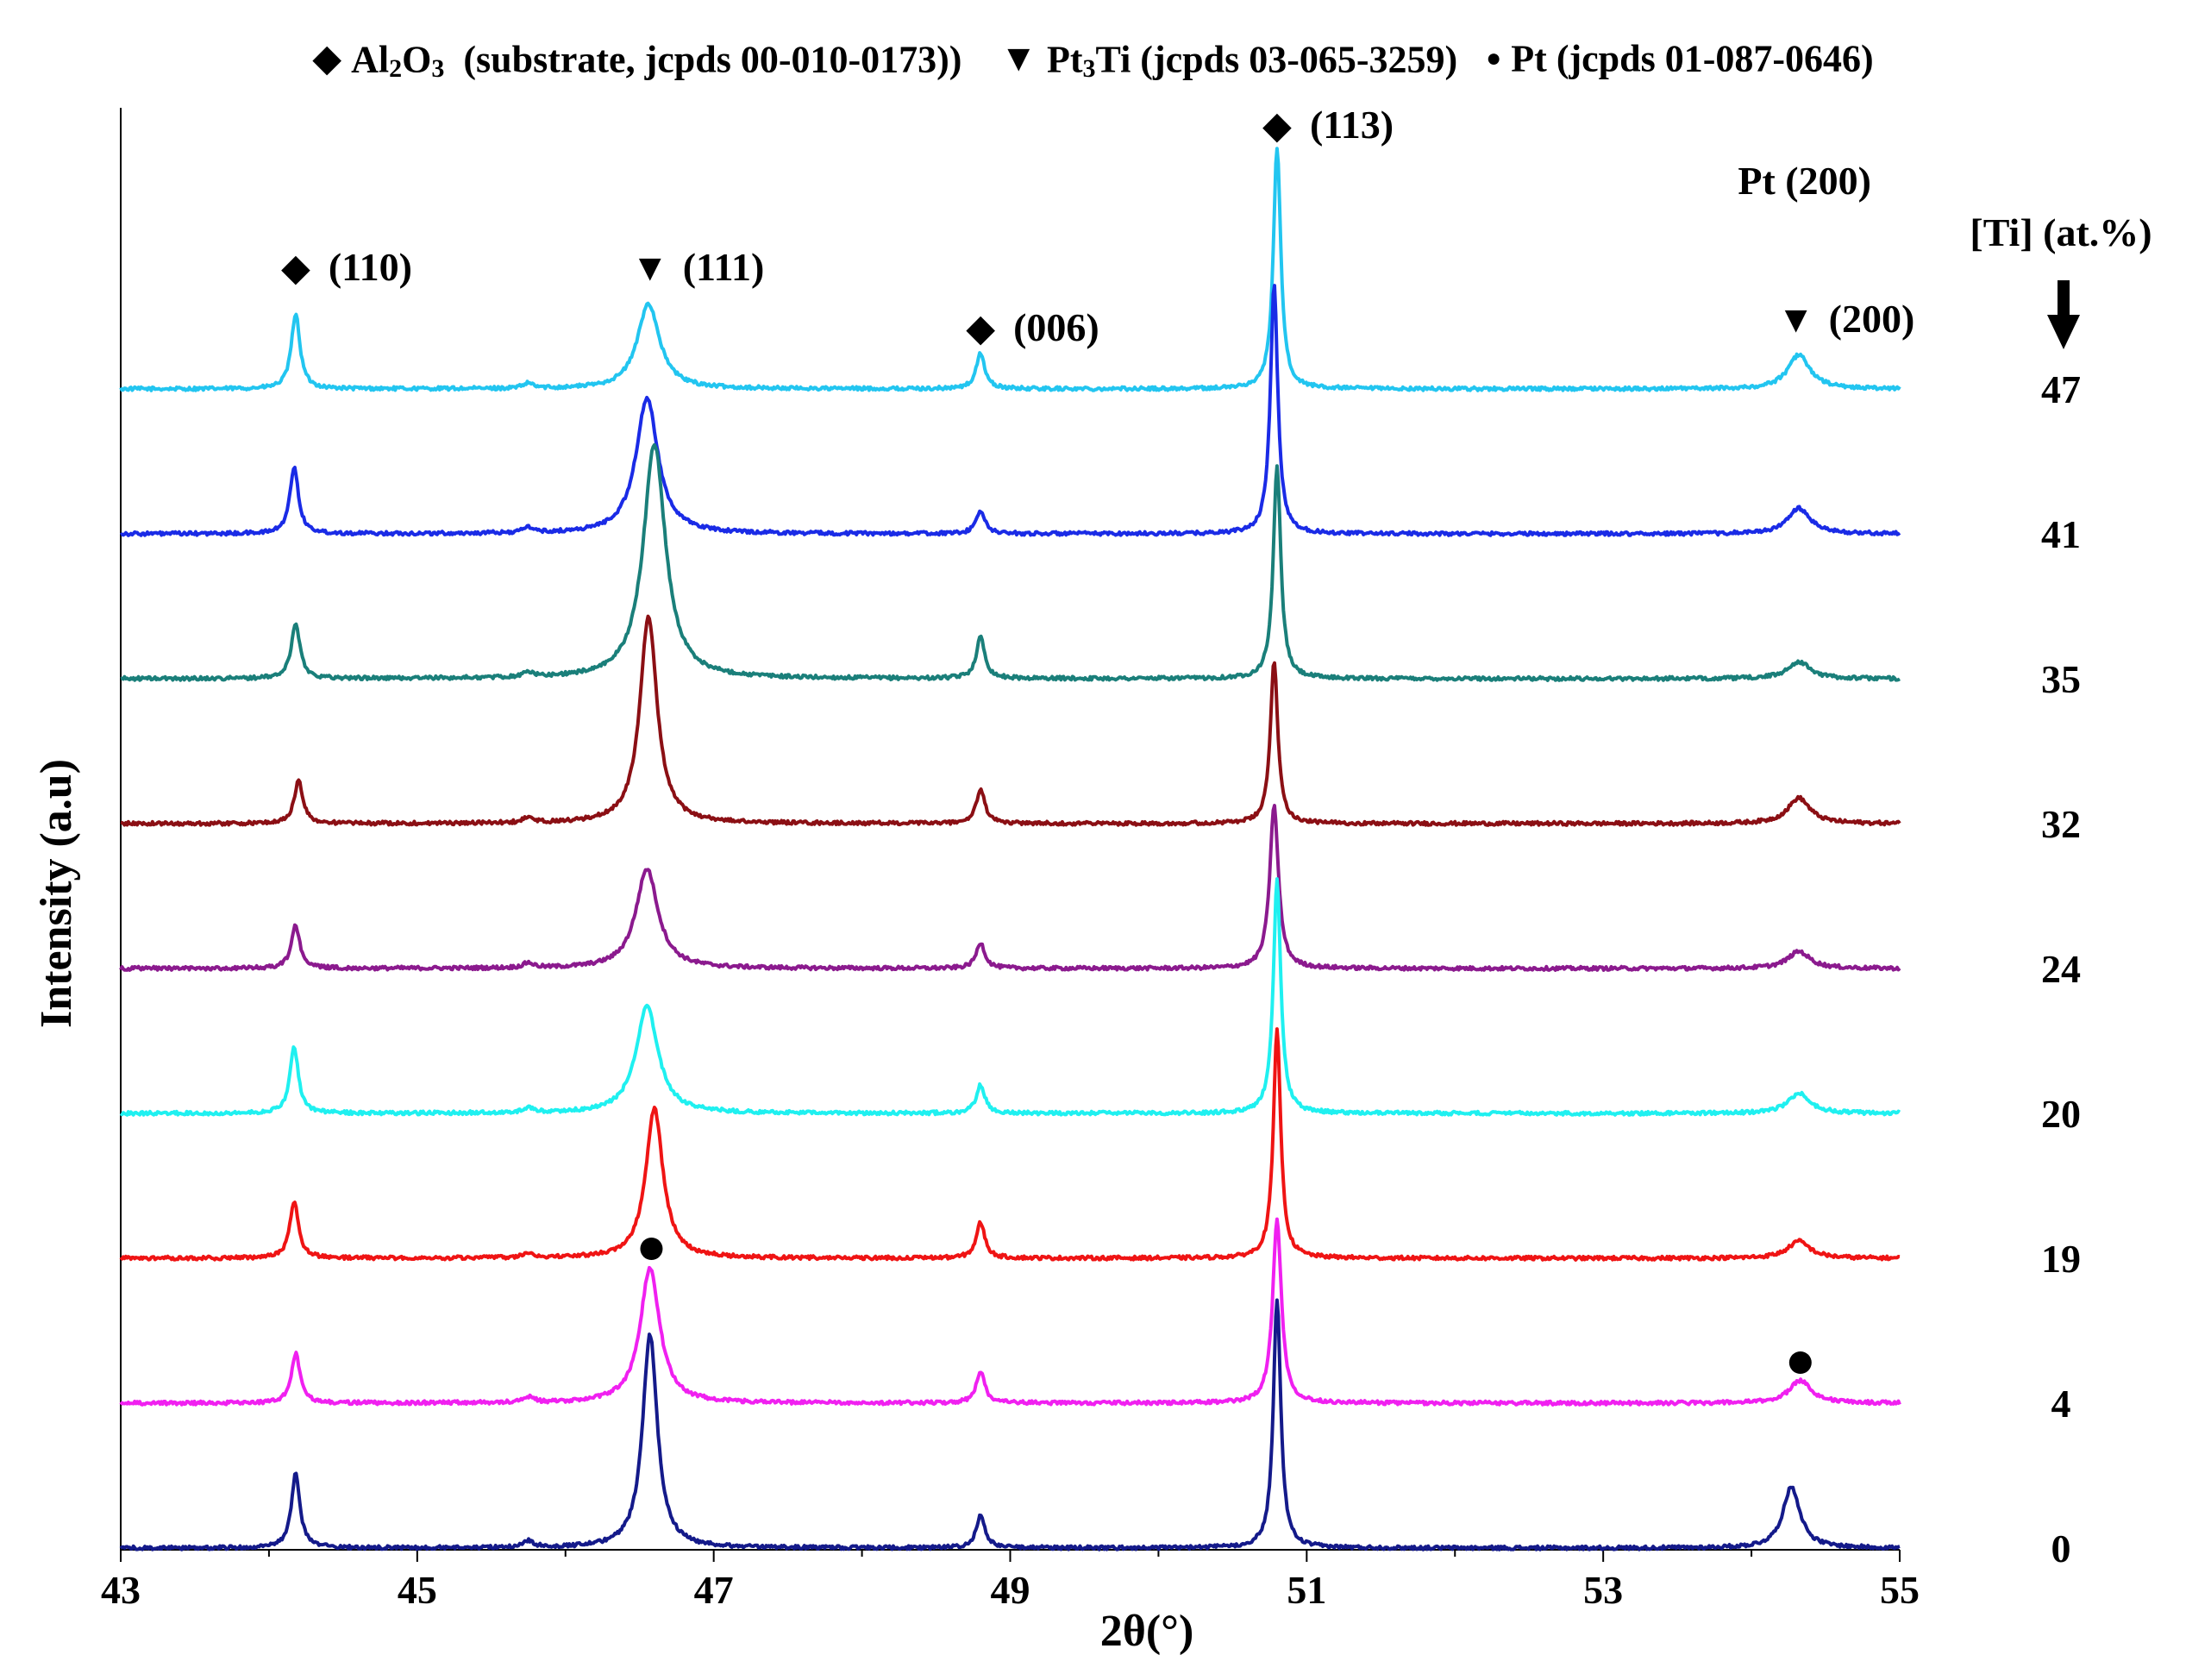 The height and width of the screenshot is (1680, 2186). Describe the element at coordinates (2061, 1404) in the screenshot. I see `series-label-4: 4` at that location.